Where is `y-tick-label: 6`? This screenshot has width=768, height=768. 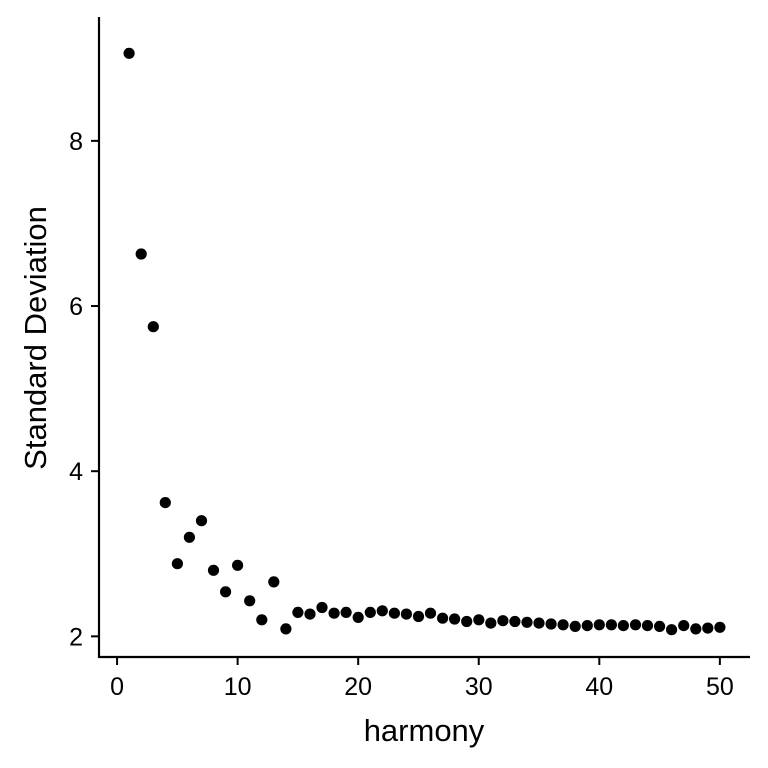 y-tick-label: 6 is located at coordinates (76, 307).